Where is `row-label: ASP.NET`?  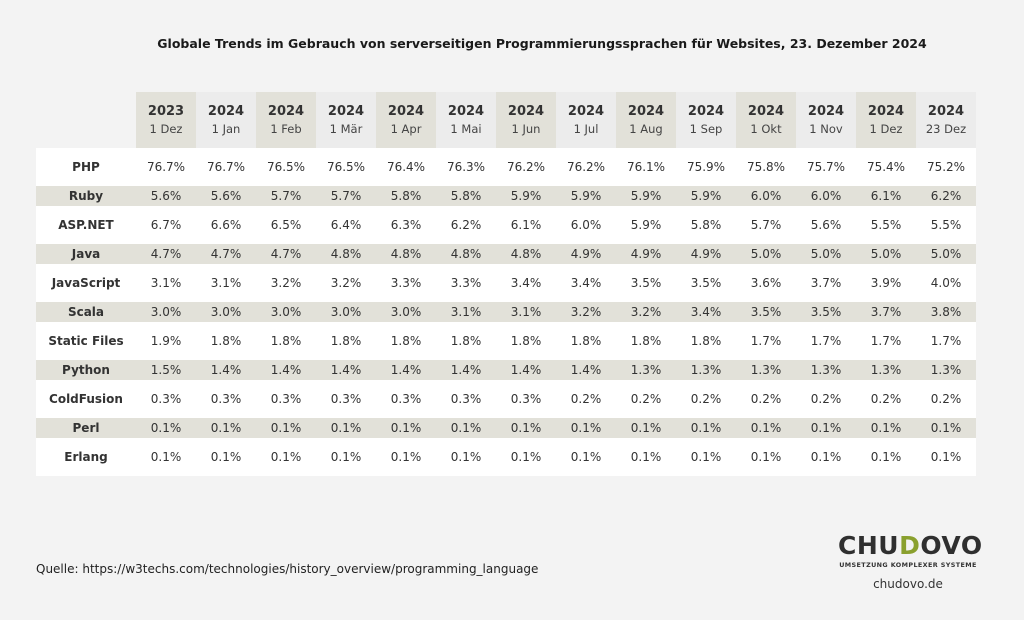 row-label: ASP.NET is located at coordinates (86, 225).